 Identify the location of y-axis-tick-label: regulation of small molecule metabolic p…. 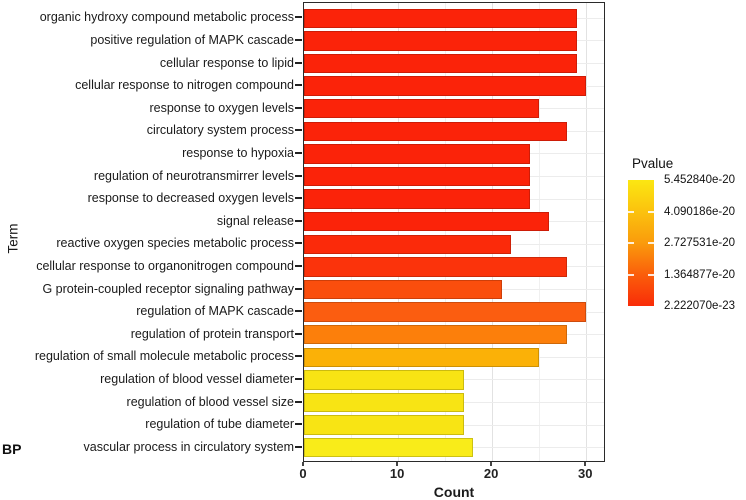
(164, 356).